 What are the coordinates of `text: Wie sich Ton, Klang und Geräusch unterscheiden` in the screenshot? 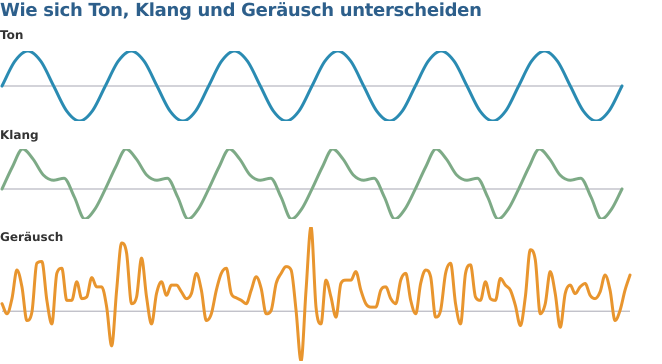 It's located at (241, 10).